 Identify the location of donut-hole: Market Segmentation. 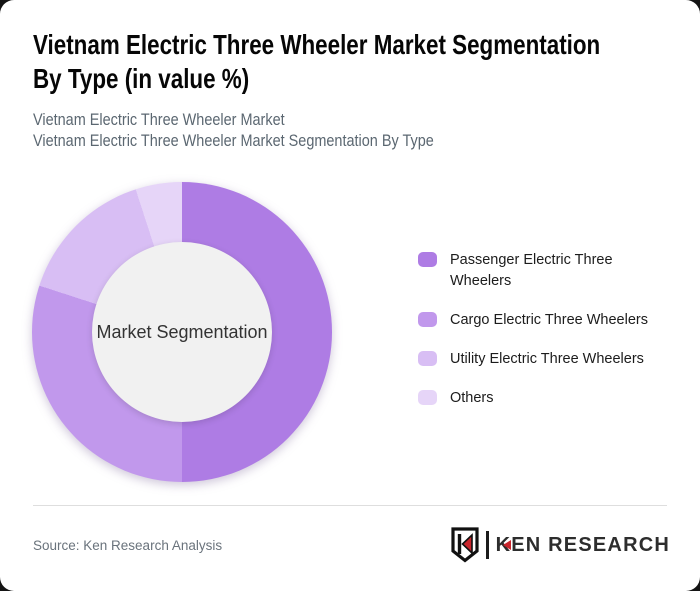
(182, 332).